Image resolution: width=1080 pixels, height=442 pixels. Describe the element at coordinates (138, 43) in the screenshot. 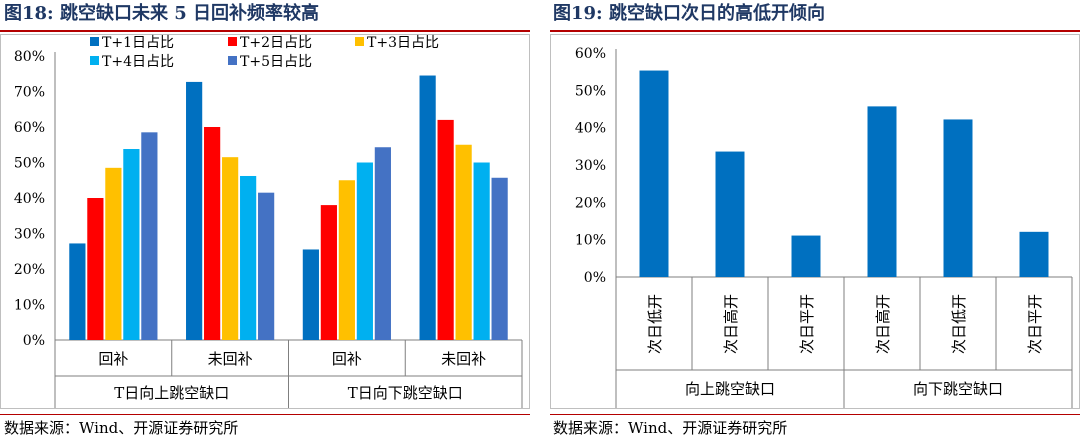

I see `left-legend-label: T+1日占比` at that location.